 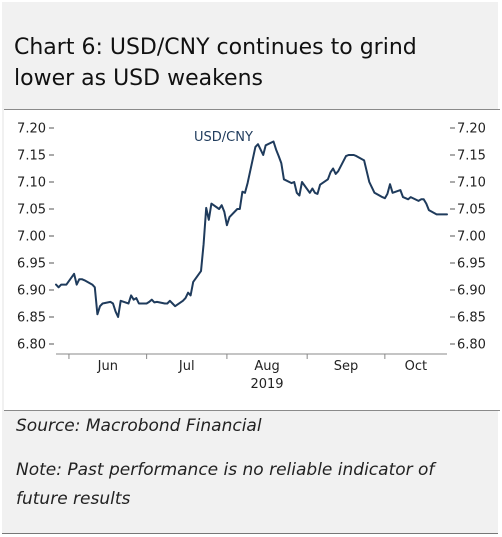 What do you see at coordinates (471, 345) in the screenshot?
I see `y-tick-label-right: 6.80` at bounding box center [471, 345].